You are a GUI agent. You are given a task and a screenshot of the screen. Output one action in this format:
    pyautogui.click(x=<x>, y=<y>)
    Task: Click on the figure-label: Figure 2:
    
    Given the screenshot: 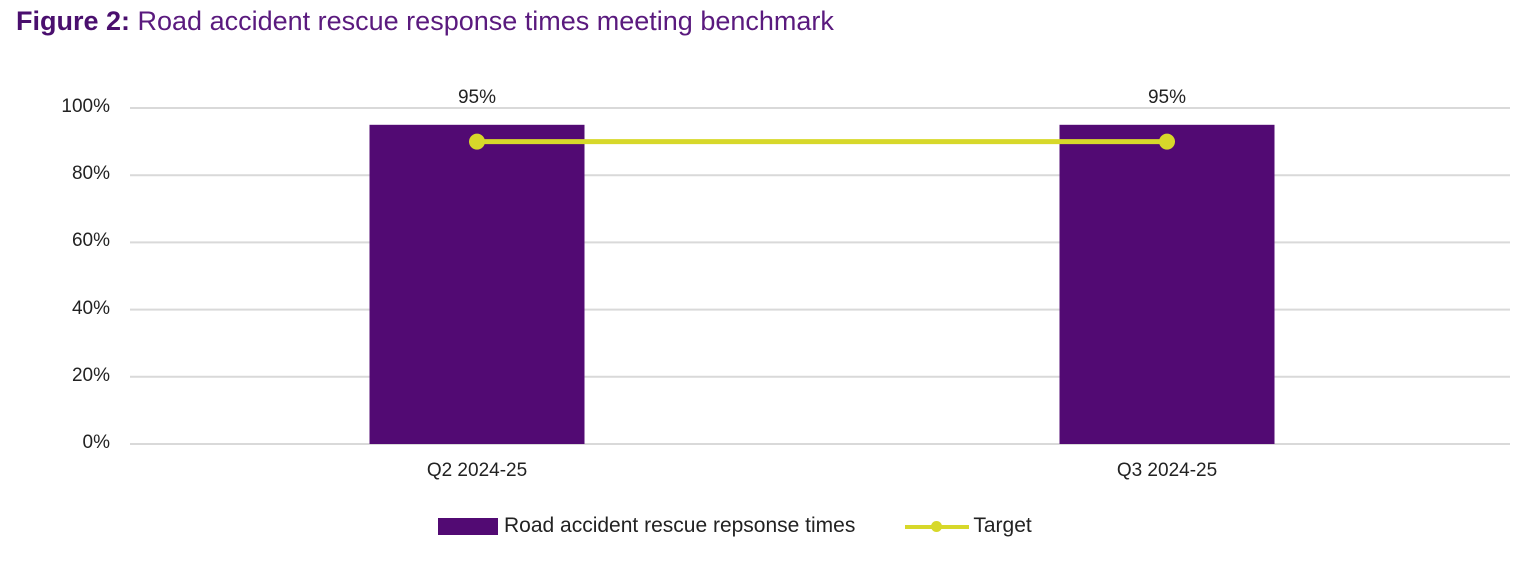 What is the action you would take?
    pyautogui.click(x=73, y=21)
    